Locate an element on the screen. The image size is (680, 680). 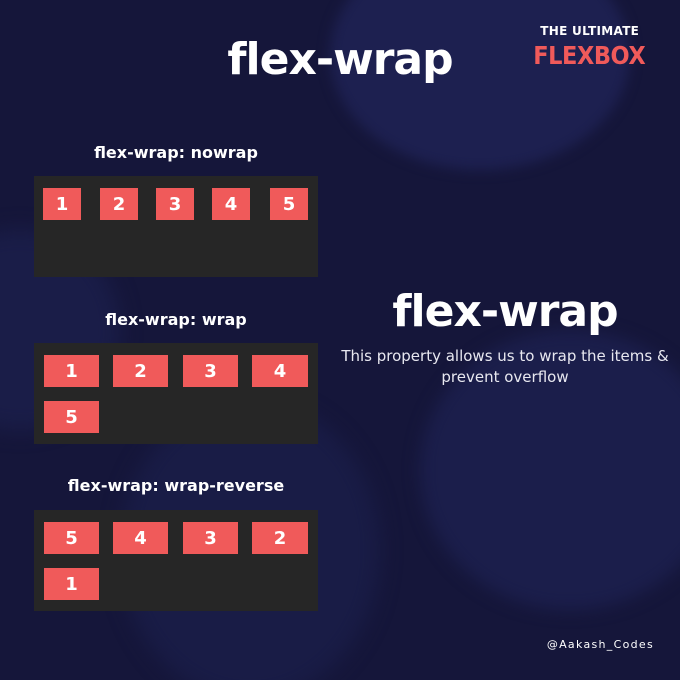
brand-logo: THE ULTIMATE FLEXBOX is located at coordinates (589, 47).